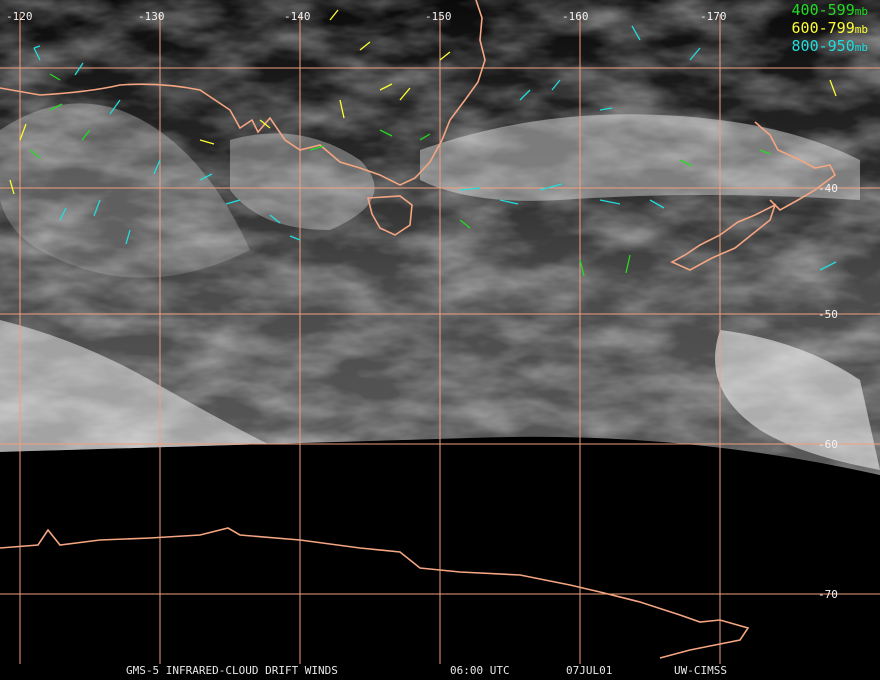  I want to click on caption-source: UW-CIMSS, so click(700, 670).